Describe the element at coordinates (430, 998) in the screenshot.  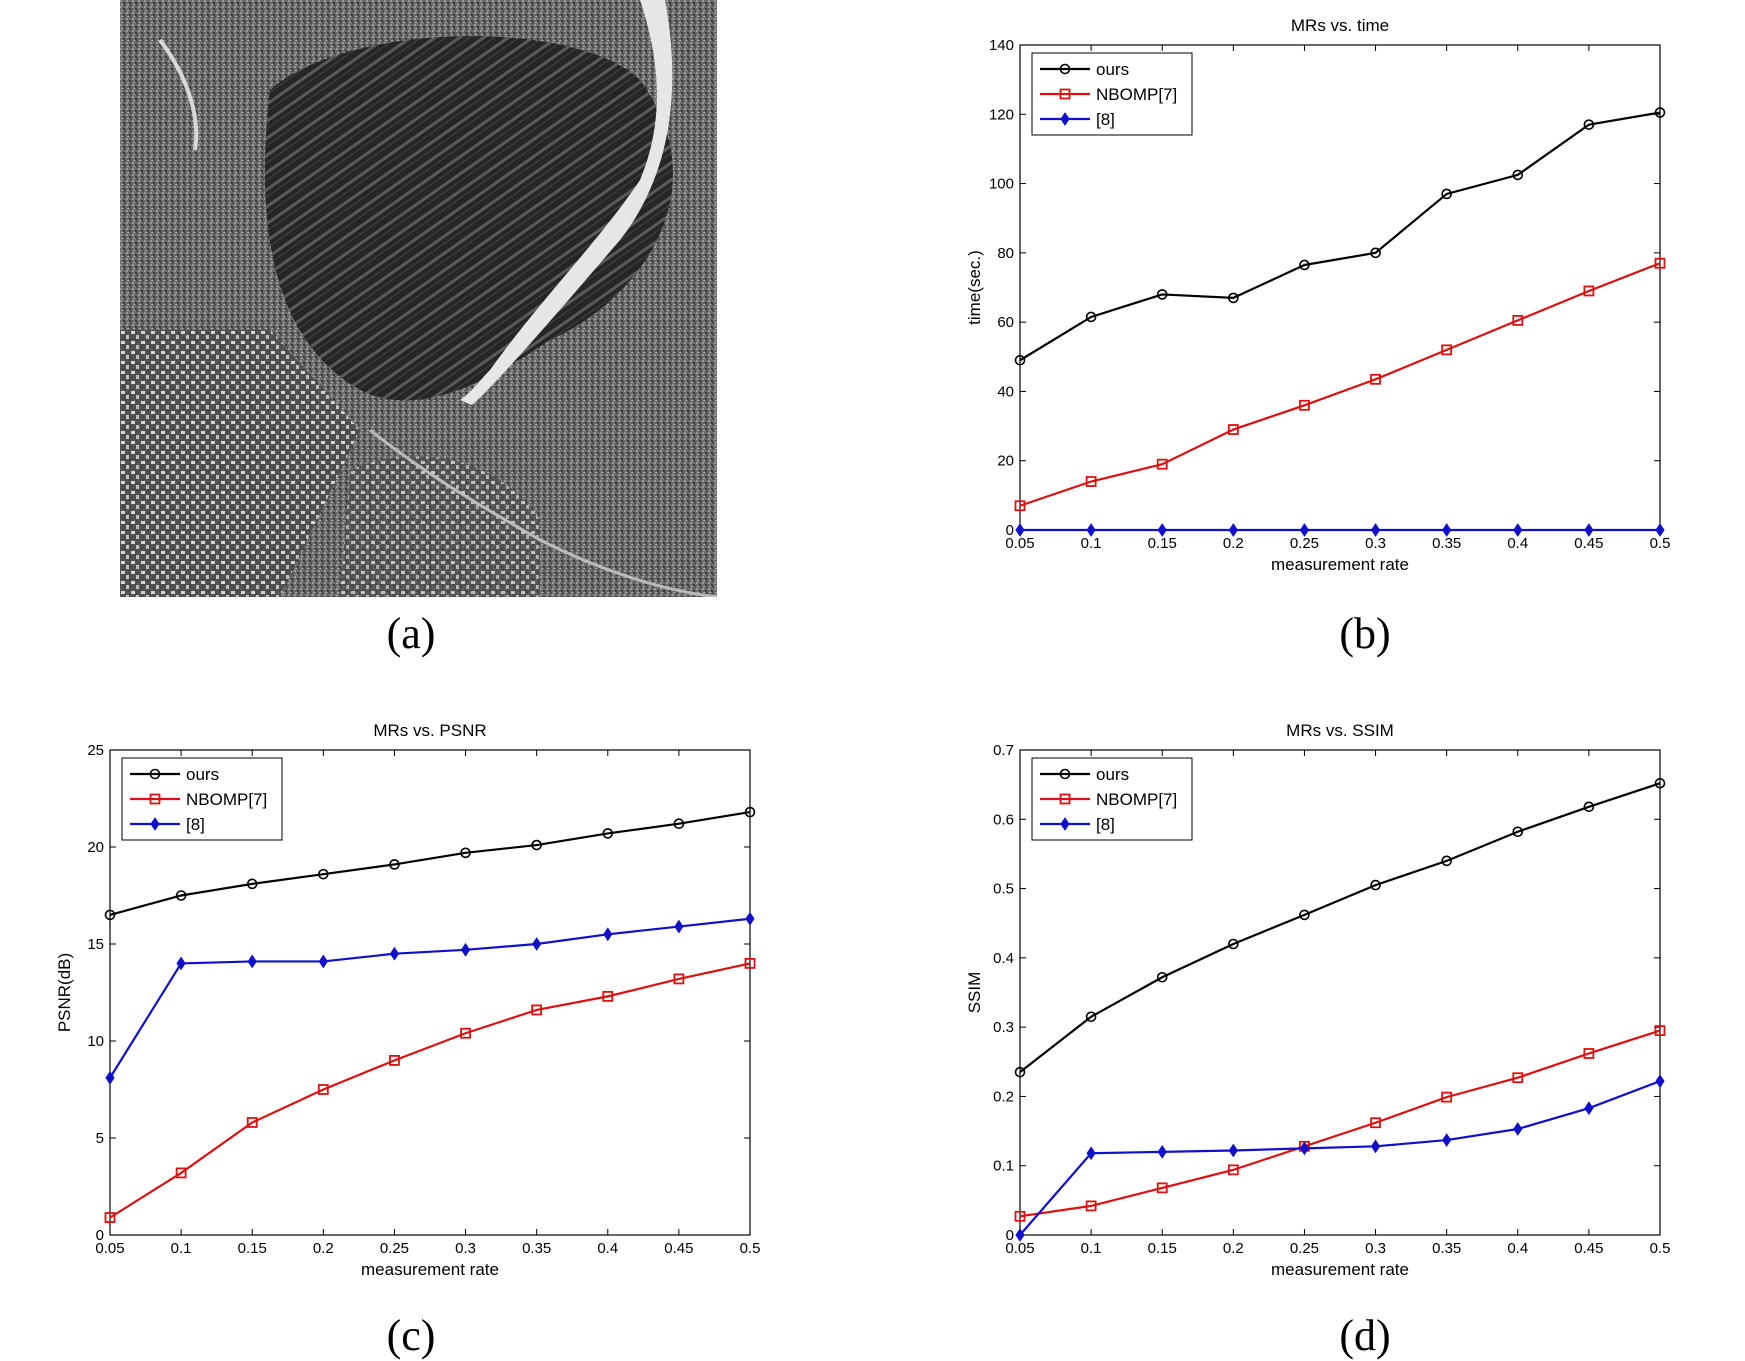
I see `series-line-ref8` at that location.